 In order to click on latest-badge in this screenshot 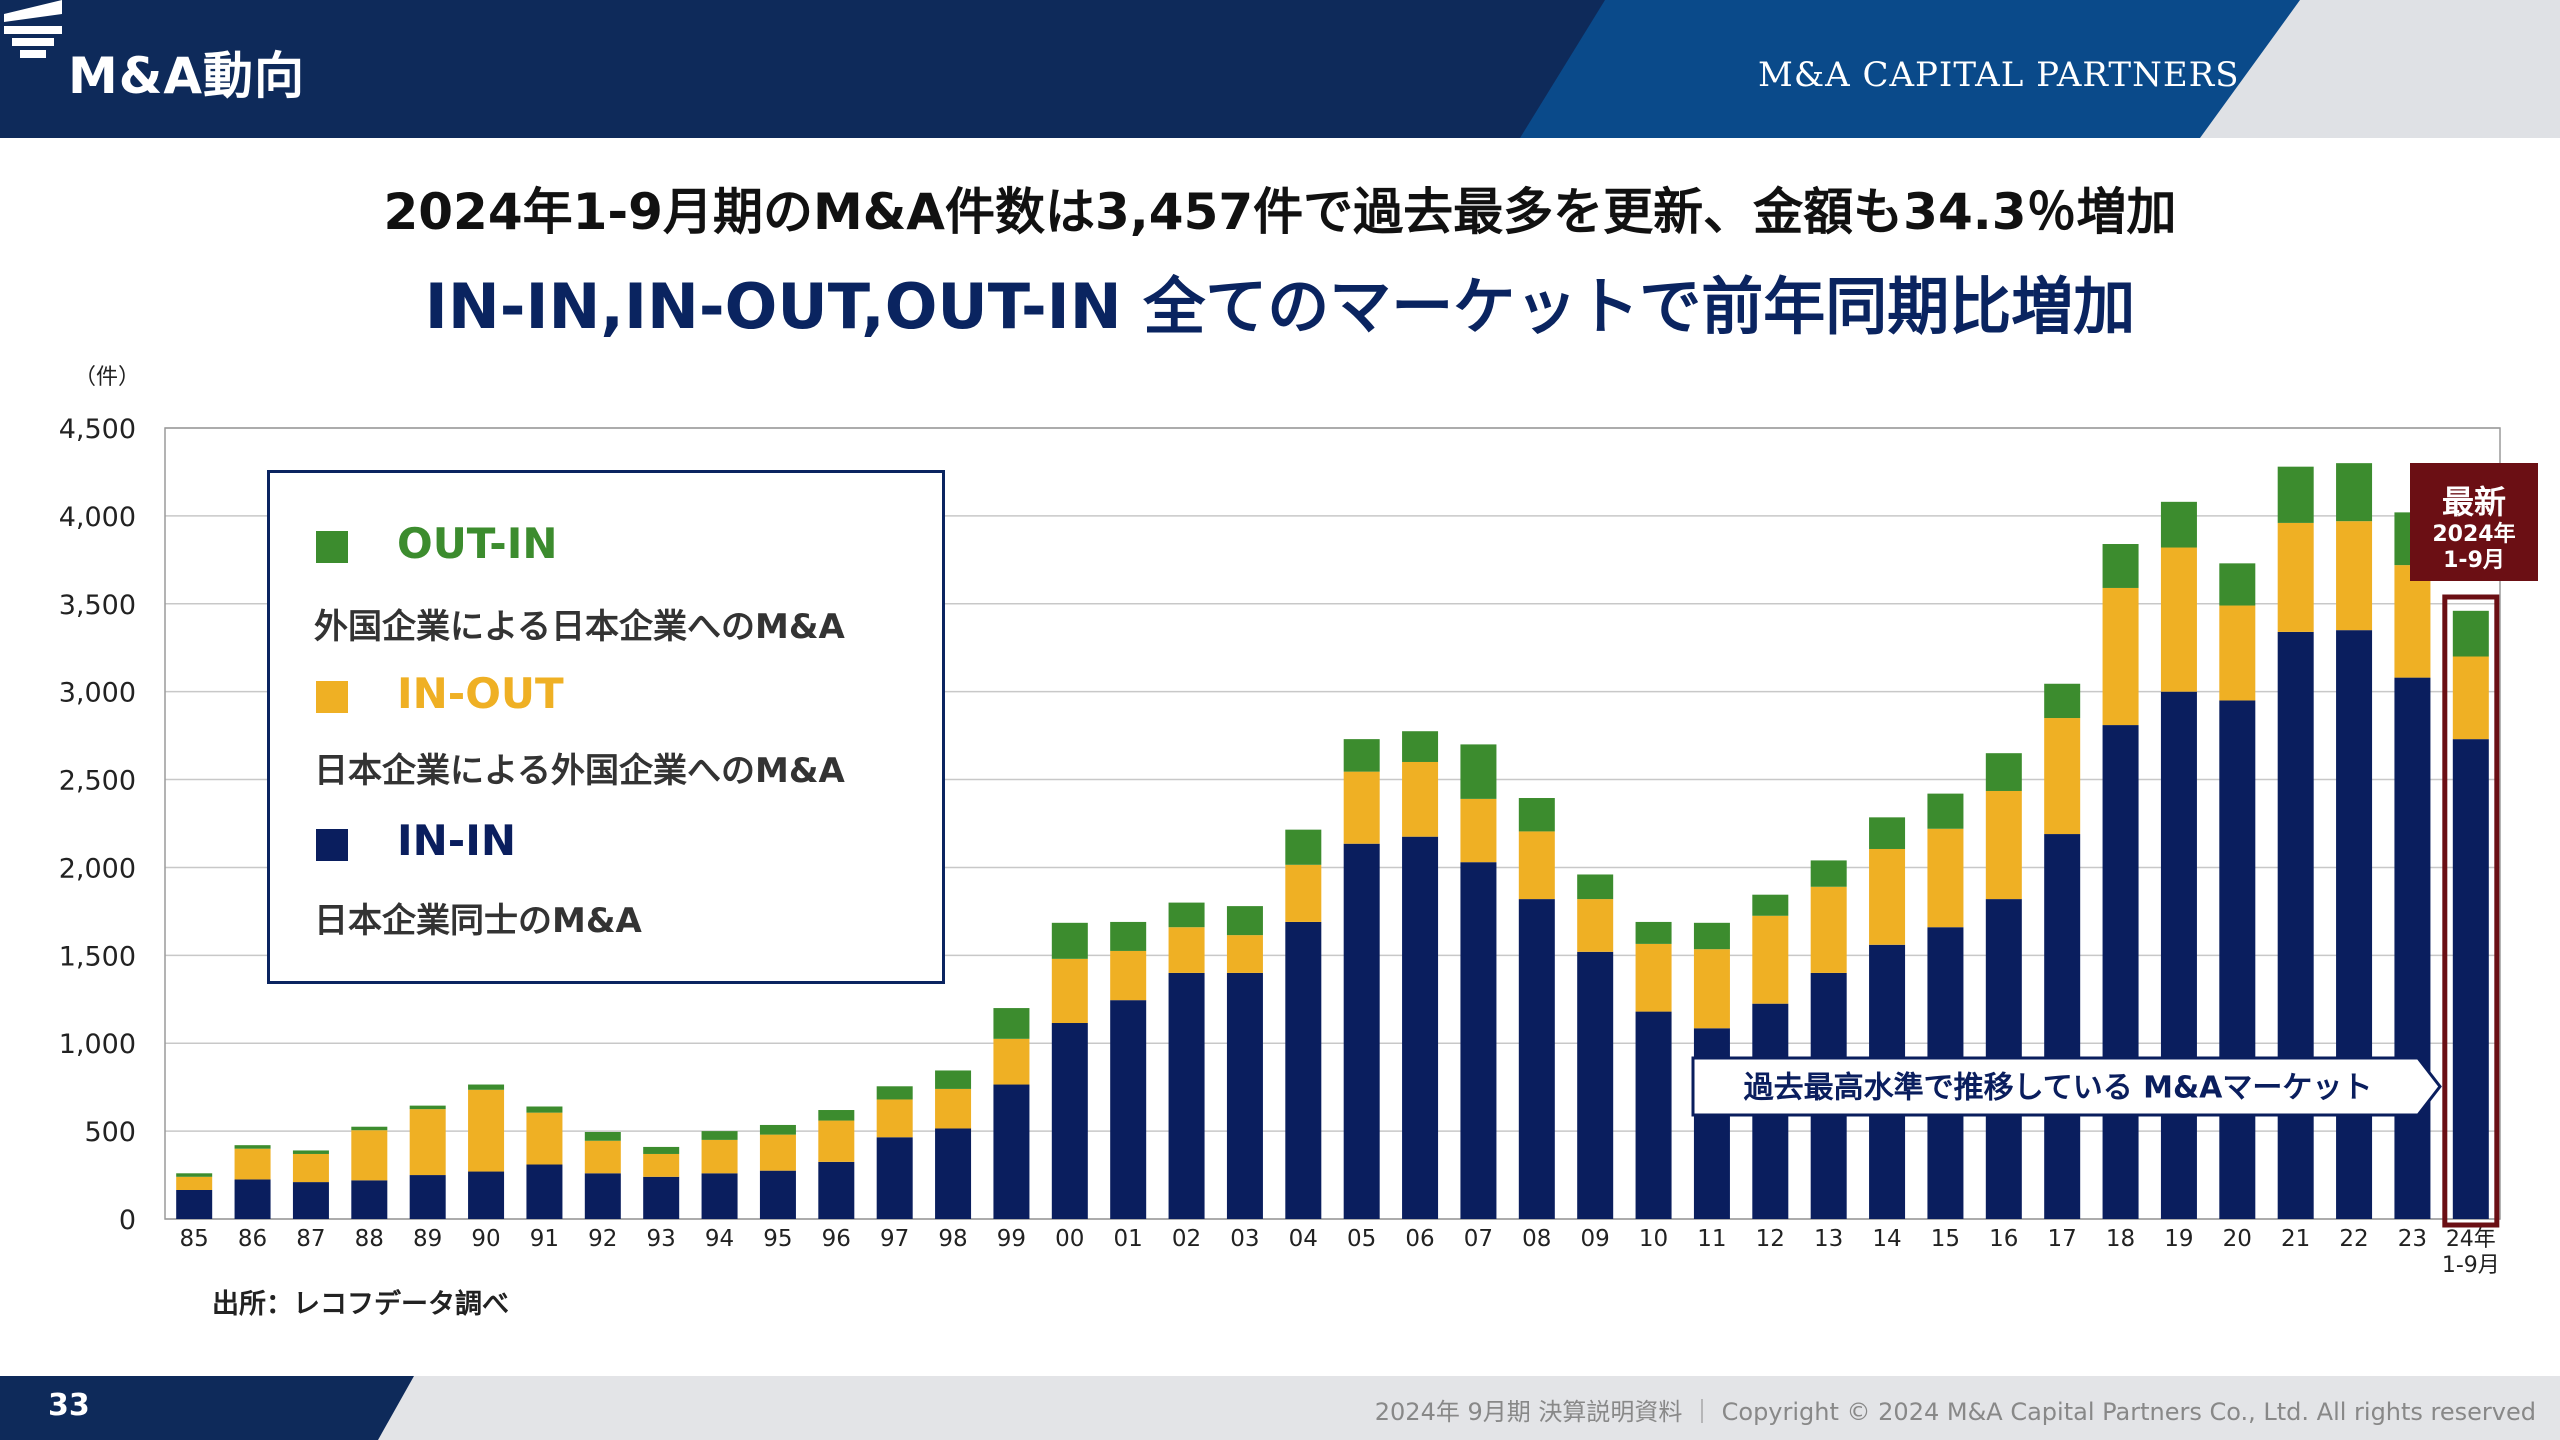, I will do `click(2474, 522)`.